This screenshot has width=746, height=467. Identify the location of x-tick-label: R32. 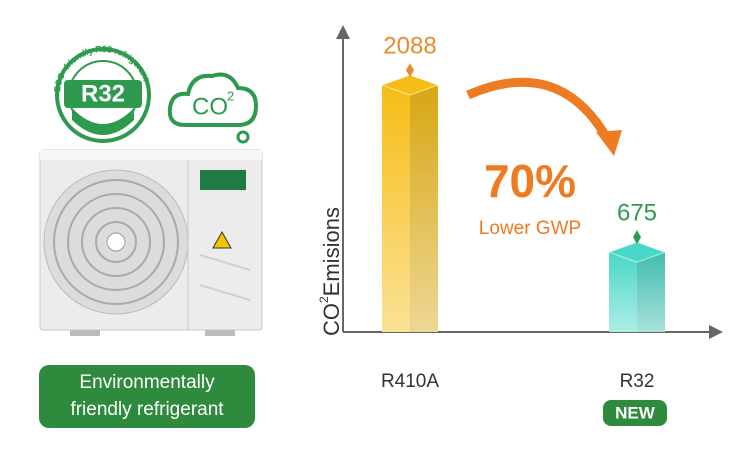
(637, 381).